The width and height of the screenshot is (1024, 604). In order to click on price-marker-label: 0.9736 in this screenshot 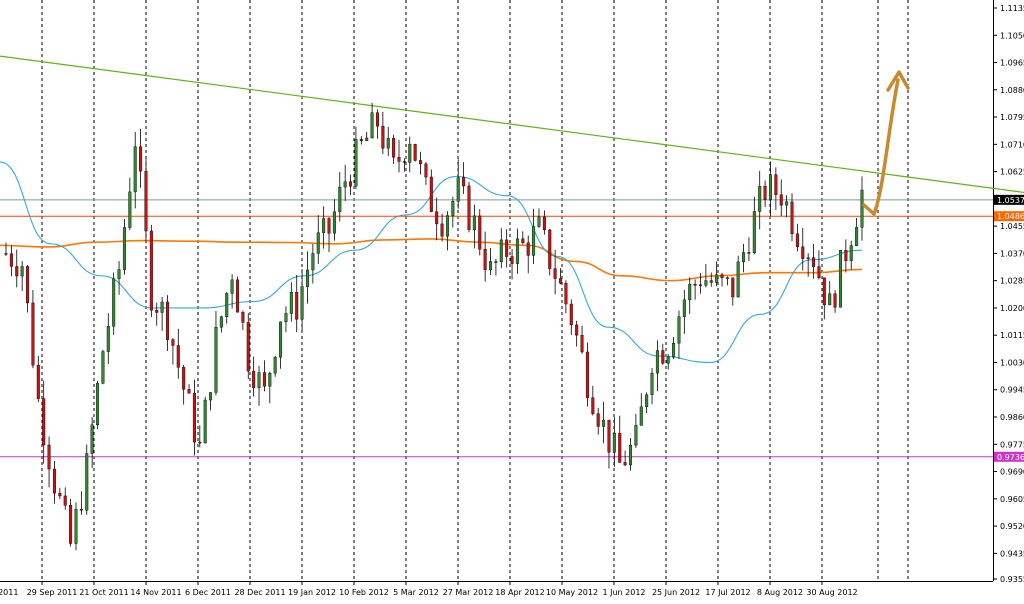, I will do `click(1010, 457)`.